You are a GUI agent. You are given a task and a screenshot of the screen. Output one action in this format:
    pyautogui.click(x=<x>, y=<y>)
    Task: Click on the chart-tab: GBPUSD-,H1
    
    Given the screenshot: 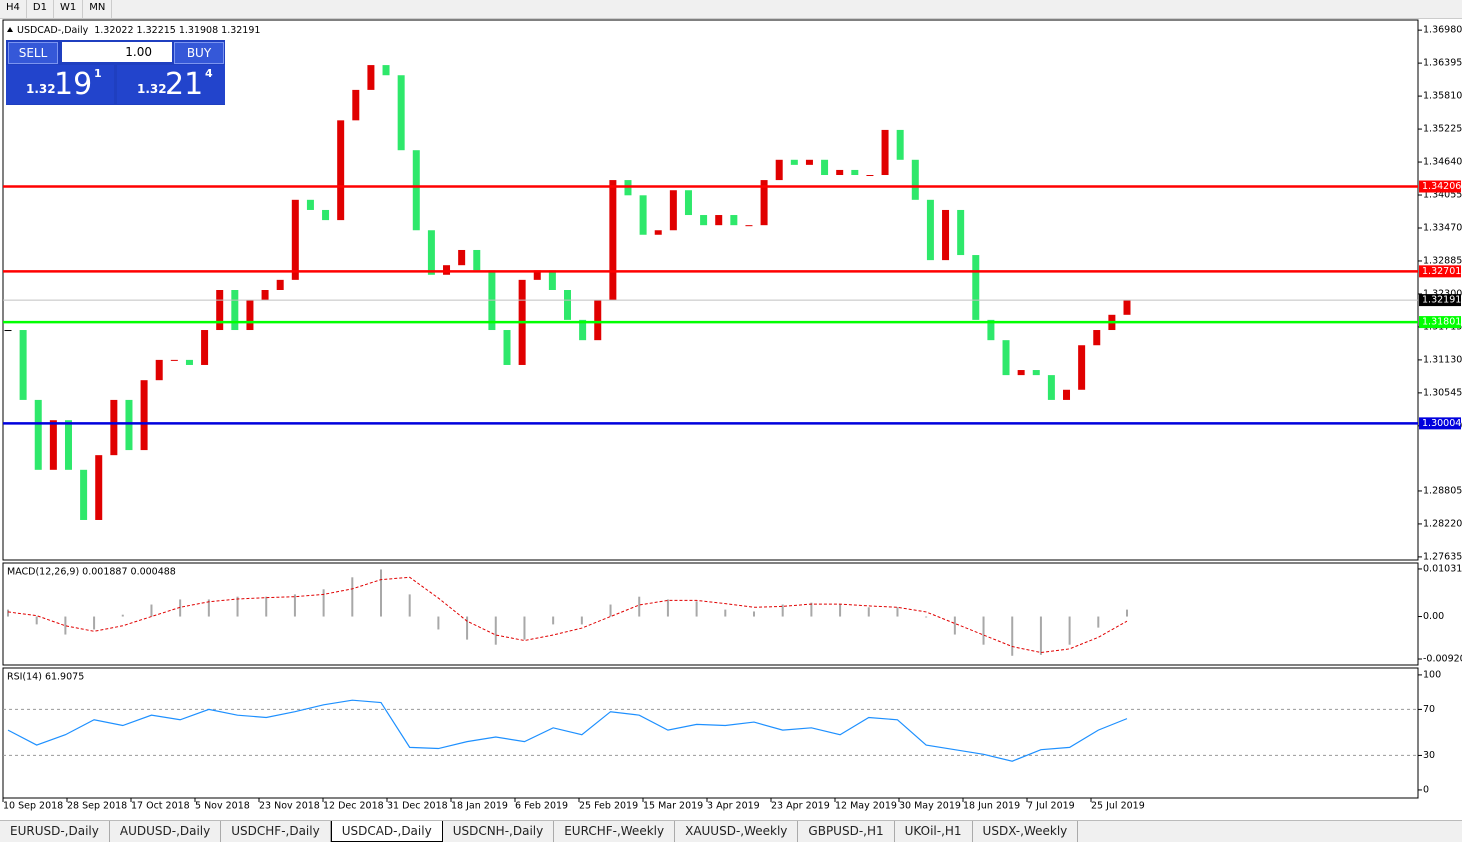 What is the action you would take?
    pyautogui.click(x=846, y=831)
    